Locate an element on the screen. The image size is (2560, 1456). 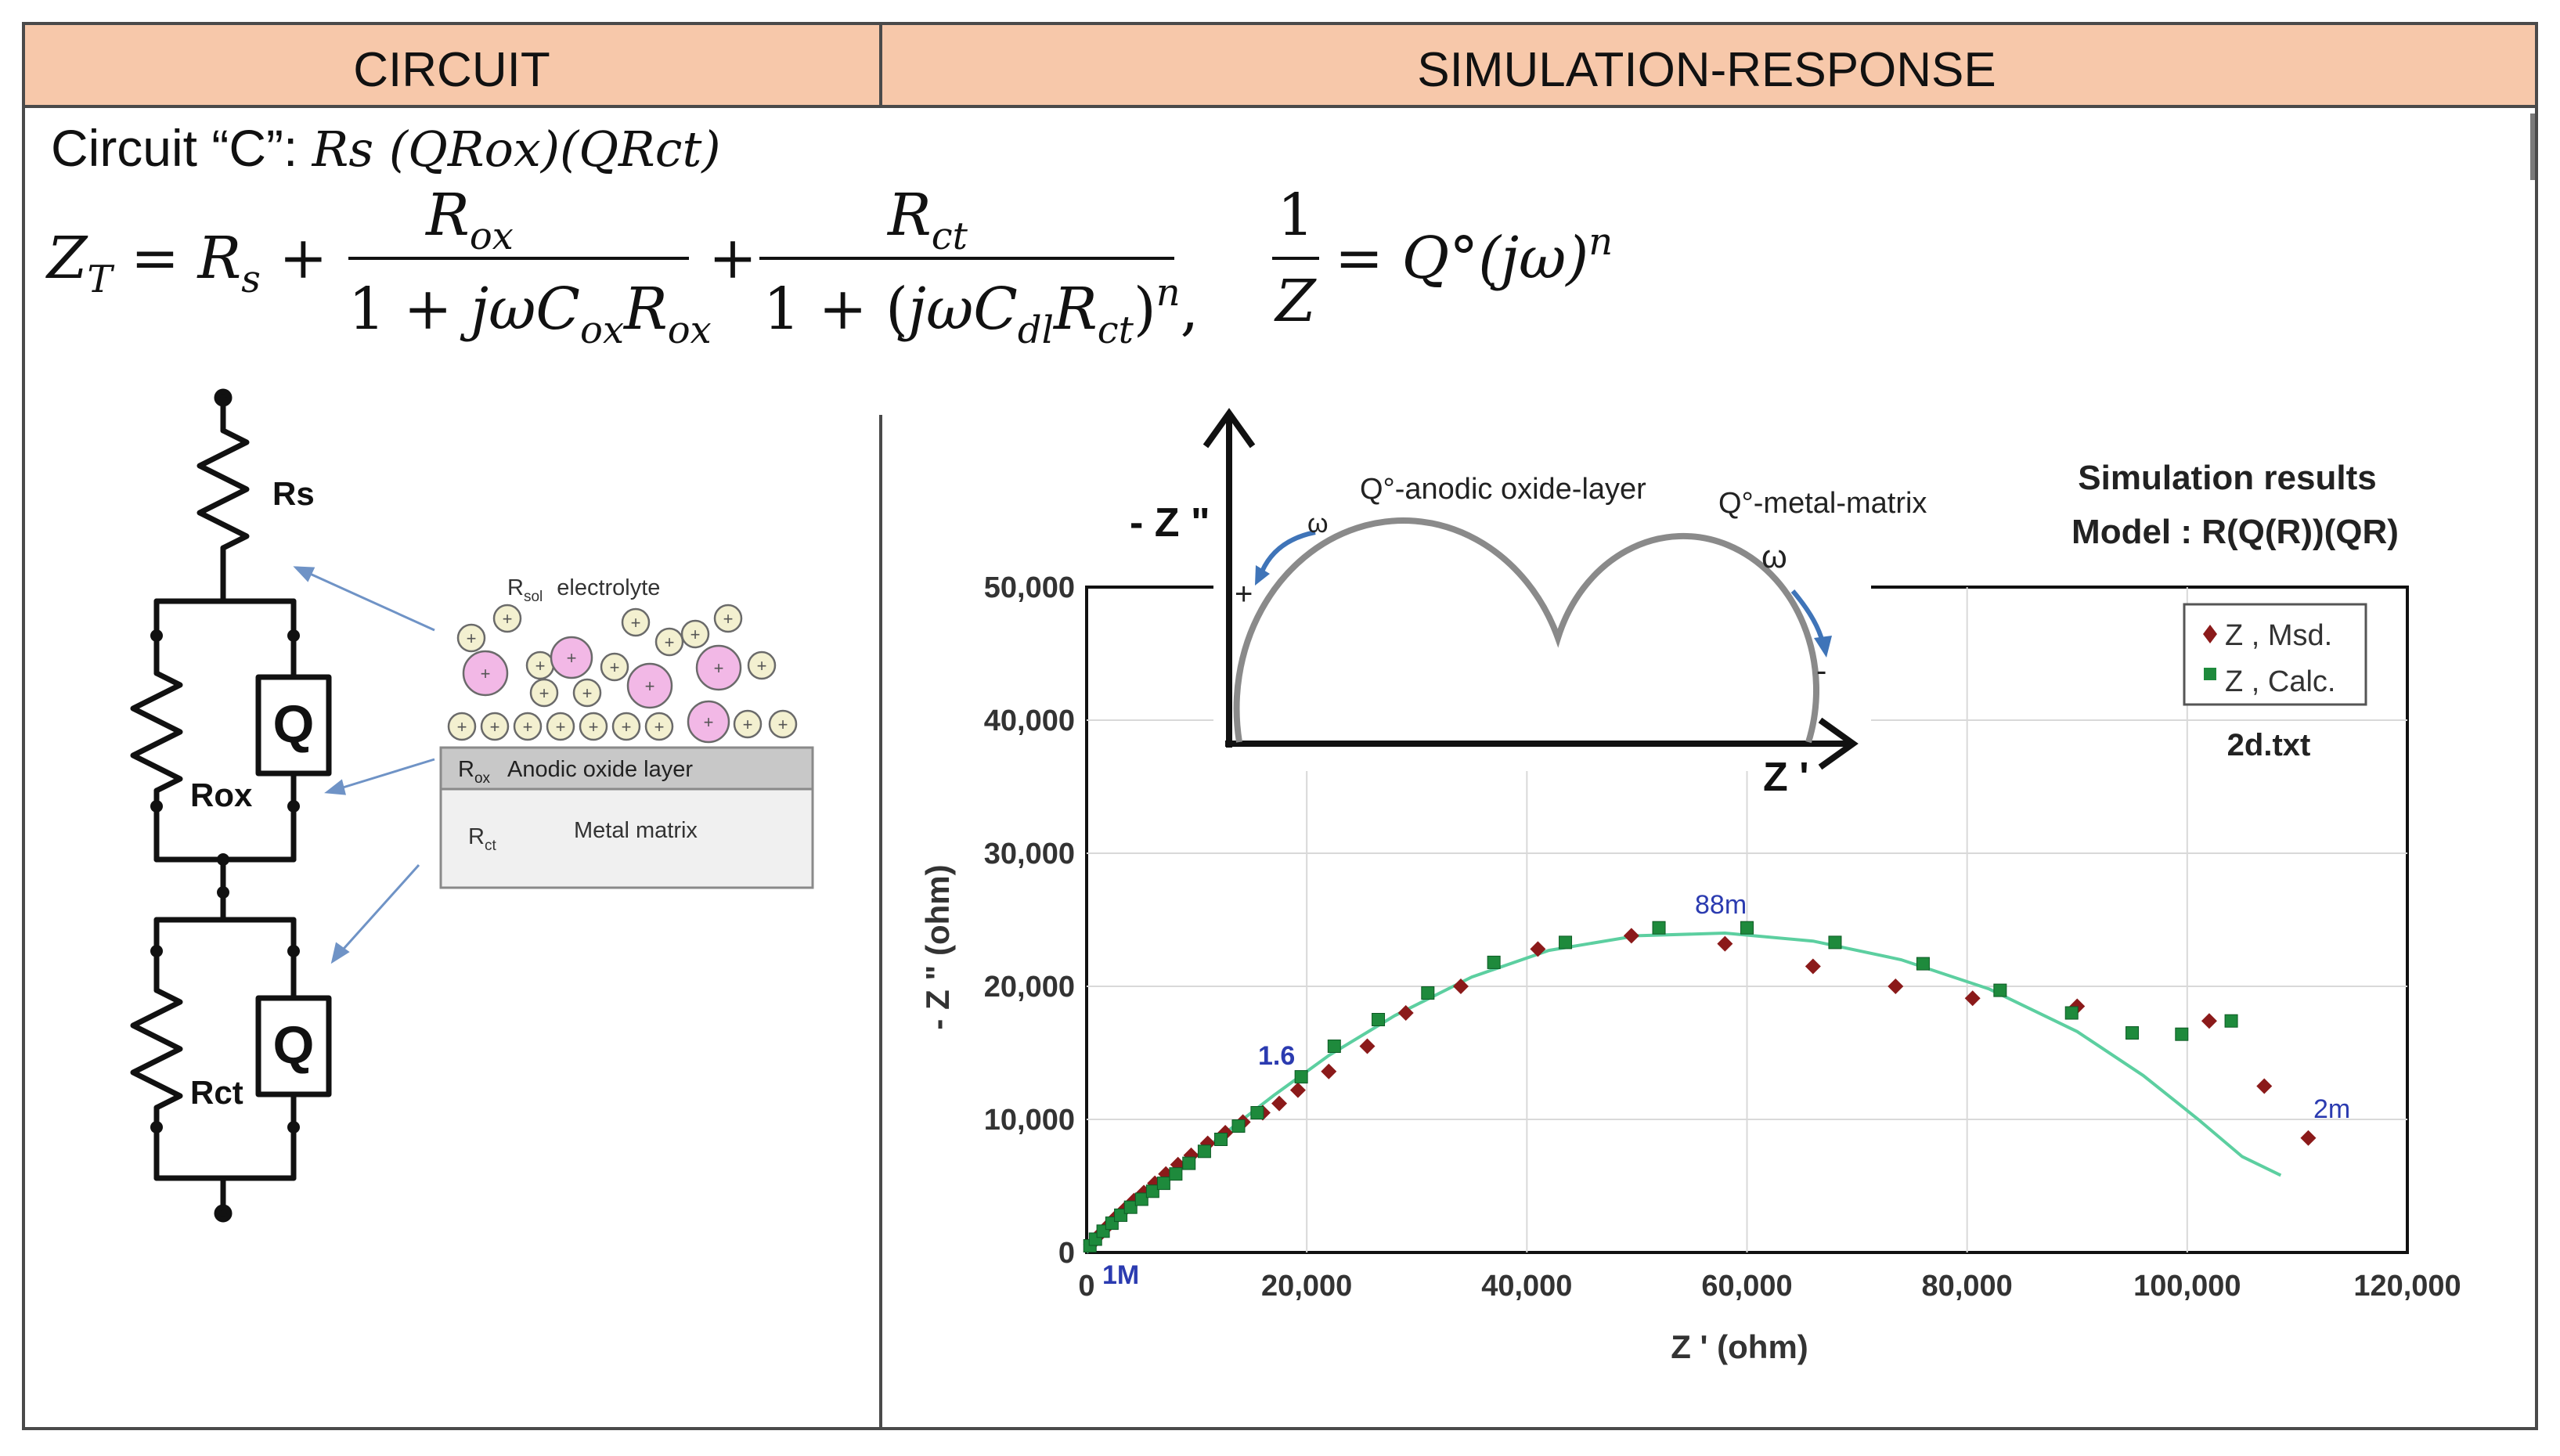
svg-text: 1 is located at coordinates (1295, 215).